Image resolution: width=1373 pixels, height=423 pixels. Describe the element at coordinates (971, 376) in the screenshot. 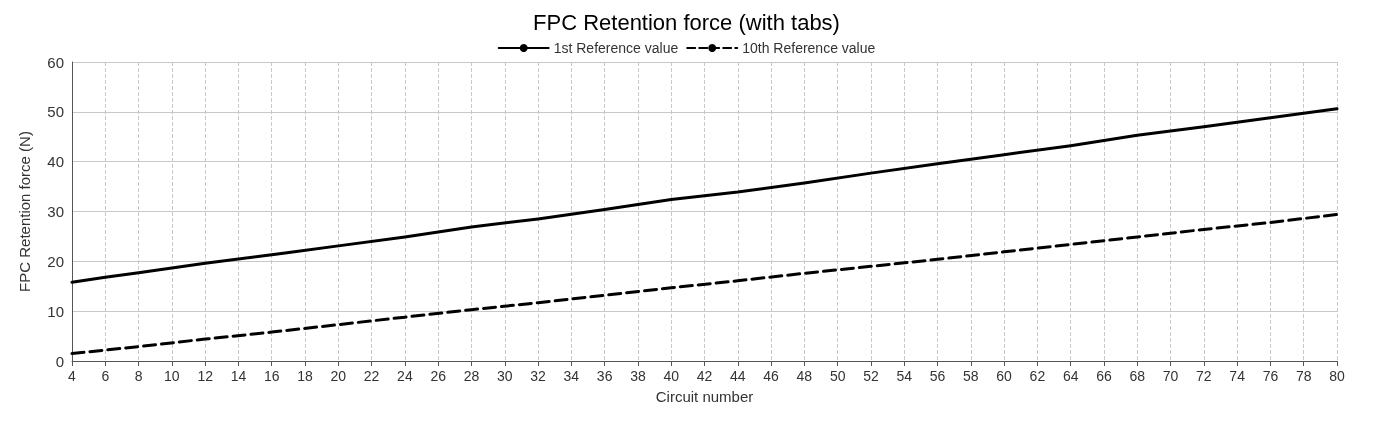

I see `x-tick-label: 58` at that location.